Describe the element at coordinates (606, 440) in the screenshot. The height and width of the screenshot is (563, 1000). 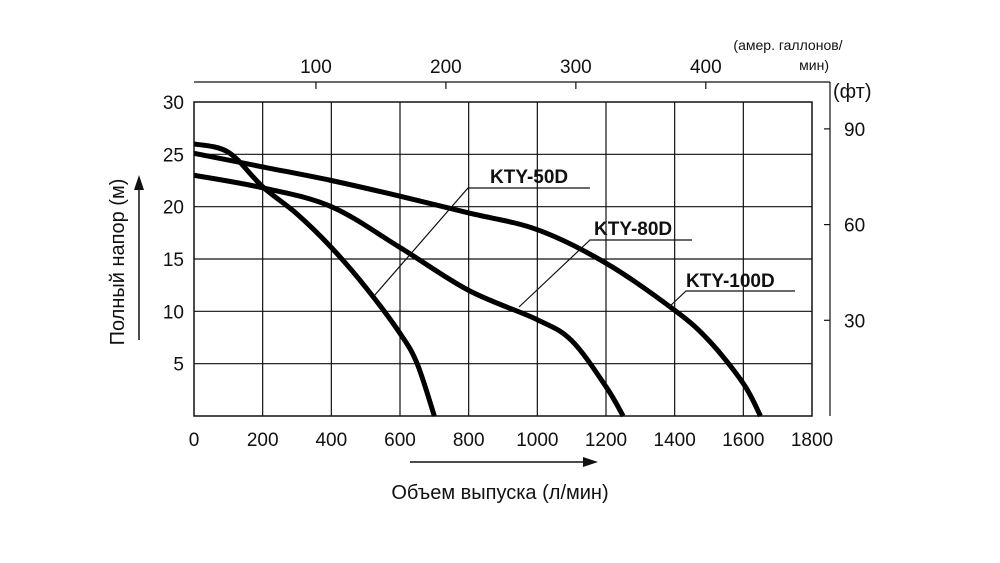
I see `x-tick-label: 1200` at that location.